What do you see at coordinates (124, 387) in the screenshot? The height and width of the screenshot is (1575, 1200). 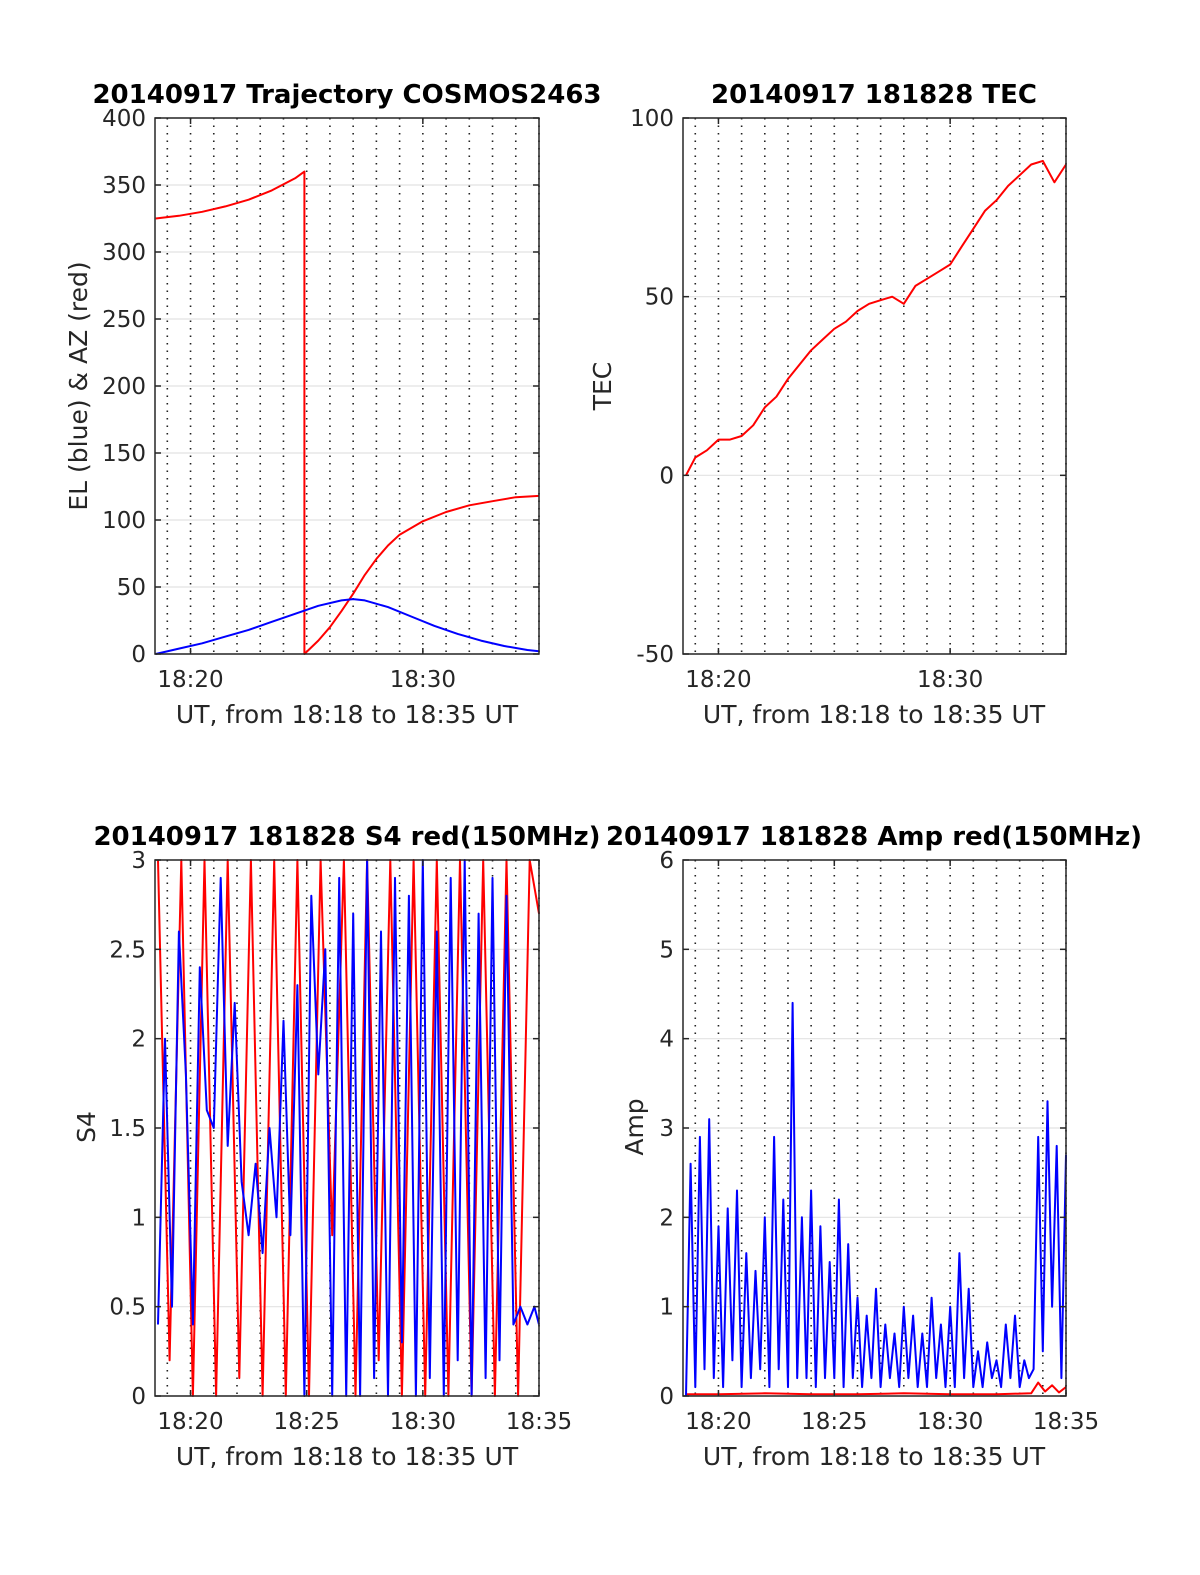 I see `y-tick-label: 200` at bounding box center [124, 387].